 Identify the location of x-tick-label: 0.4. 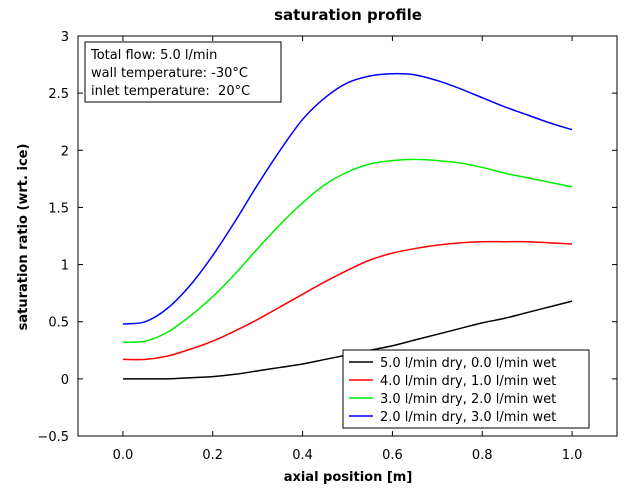
(302, 455).